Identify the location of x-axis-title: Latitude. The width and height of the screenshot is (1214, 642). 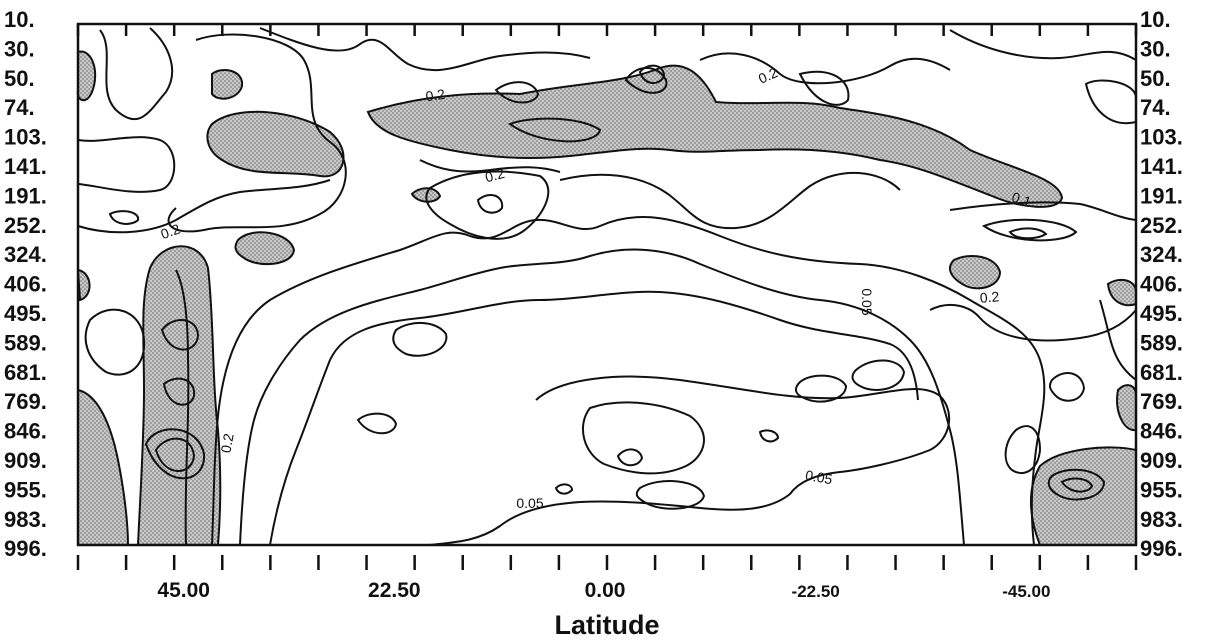
(607, 625).